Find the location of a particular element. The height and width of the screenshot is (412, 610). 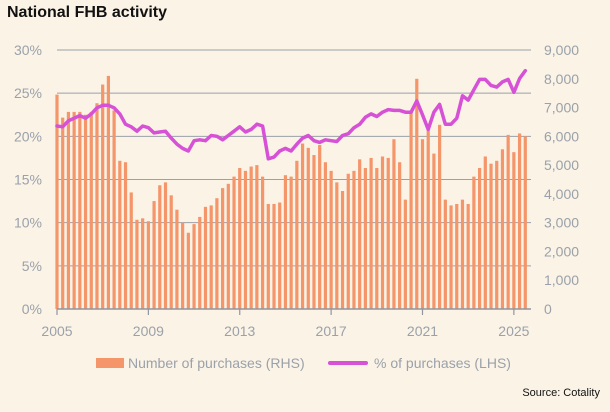

legend-item-line: % of purchases (LHS) is located at coordinates (419, 363).